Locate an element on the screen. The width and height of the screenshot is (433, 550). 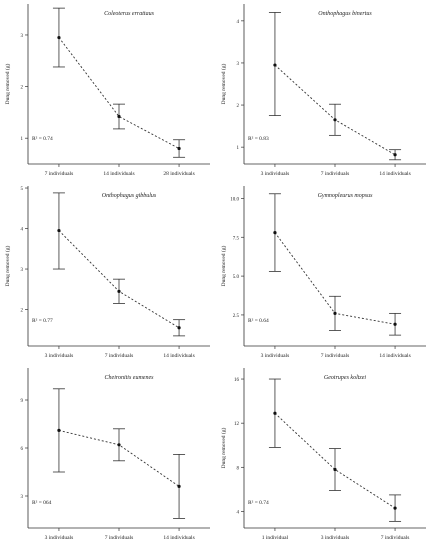
y-tick-label: 10.0 is located at coordinates (234, 199).